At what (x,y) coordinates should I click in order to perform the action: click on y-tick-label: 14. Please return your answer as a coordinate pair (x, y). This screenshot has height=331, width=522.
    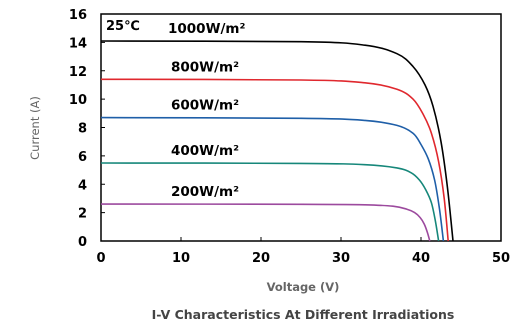
    Looking at the image, I should click on (78, 43).